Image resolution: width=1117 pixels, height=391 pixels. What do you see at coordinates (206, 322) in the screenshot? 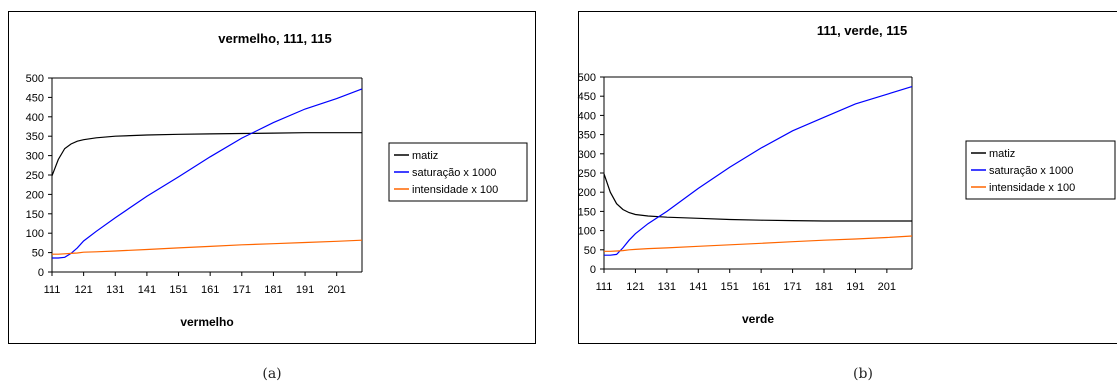
I see `x-axis-label: vermelho` at bounding box center [206, 322].